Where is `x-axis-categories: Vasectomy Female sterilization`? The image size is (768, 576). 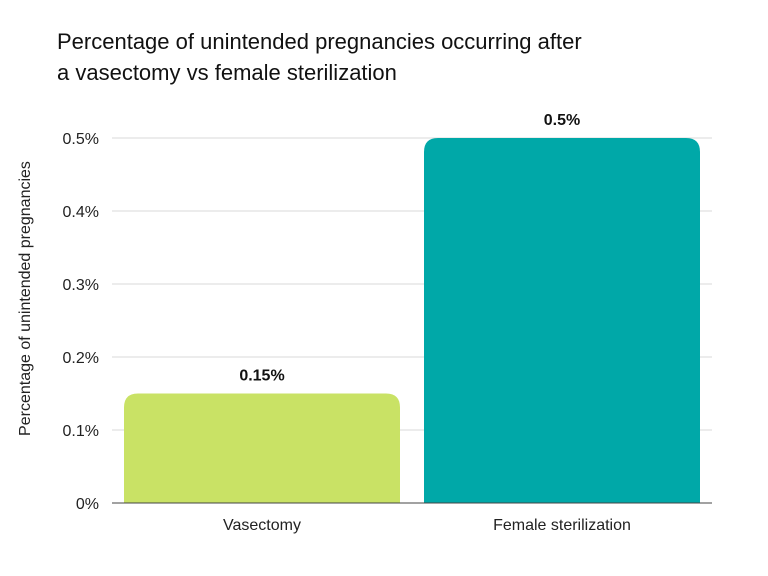
x-axis-categories: Vasectomy Female sterilization is located at coordinates (427, 525).